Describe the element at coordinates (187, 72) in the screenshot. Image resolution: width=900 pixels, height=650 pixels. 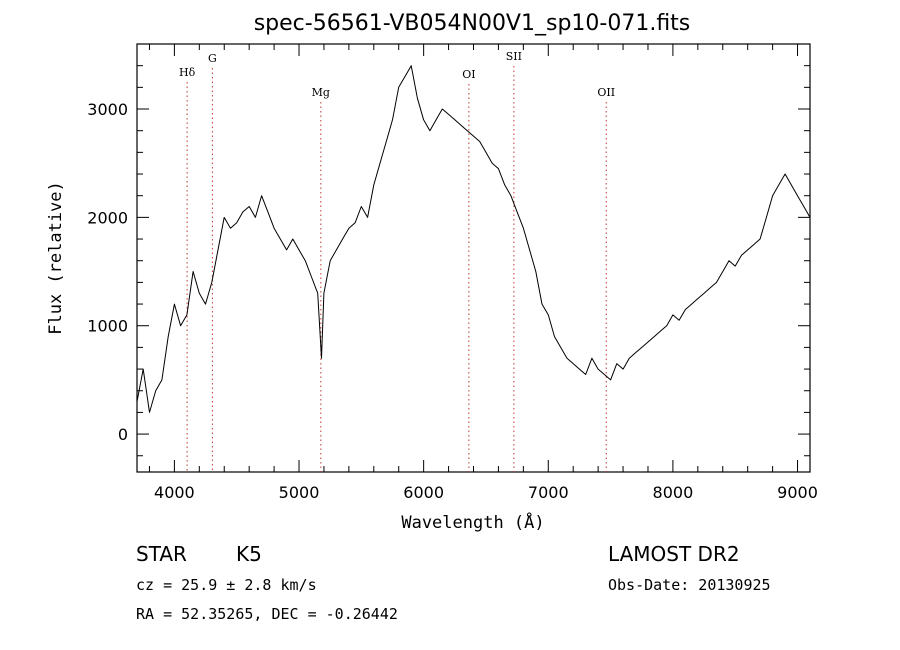
I see `line-marker-label: Hδ` at that location.